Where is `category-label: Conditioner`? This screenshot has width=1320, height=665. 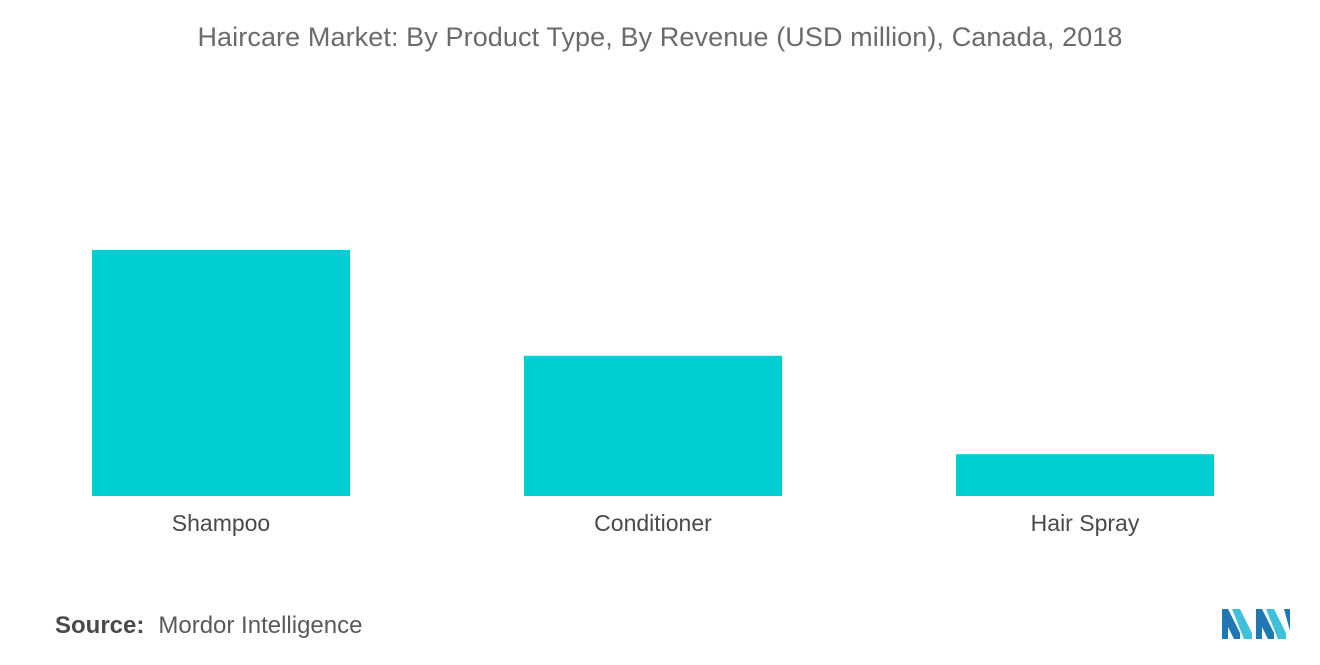 category-label: Conditioner is located at coordinates (653, 523).